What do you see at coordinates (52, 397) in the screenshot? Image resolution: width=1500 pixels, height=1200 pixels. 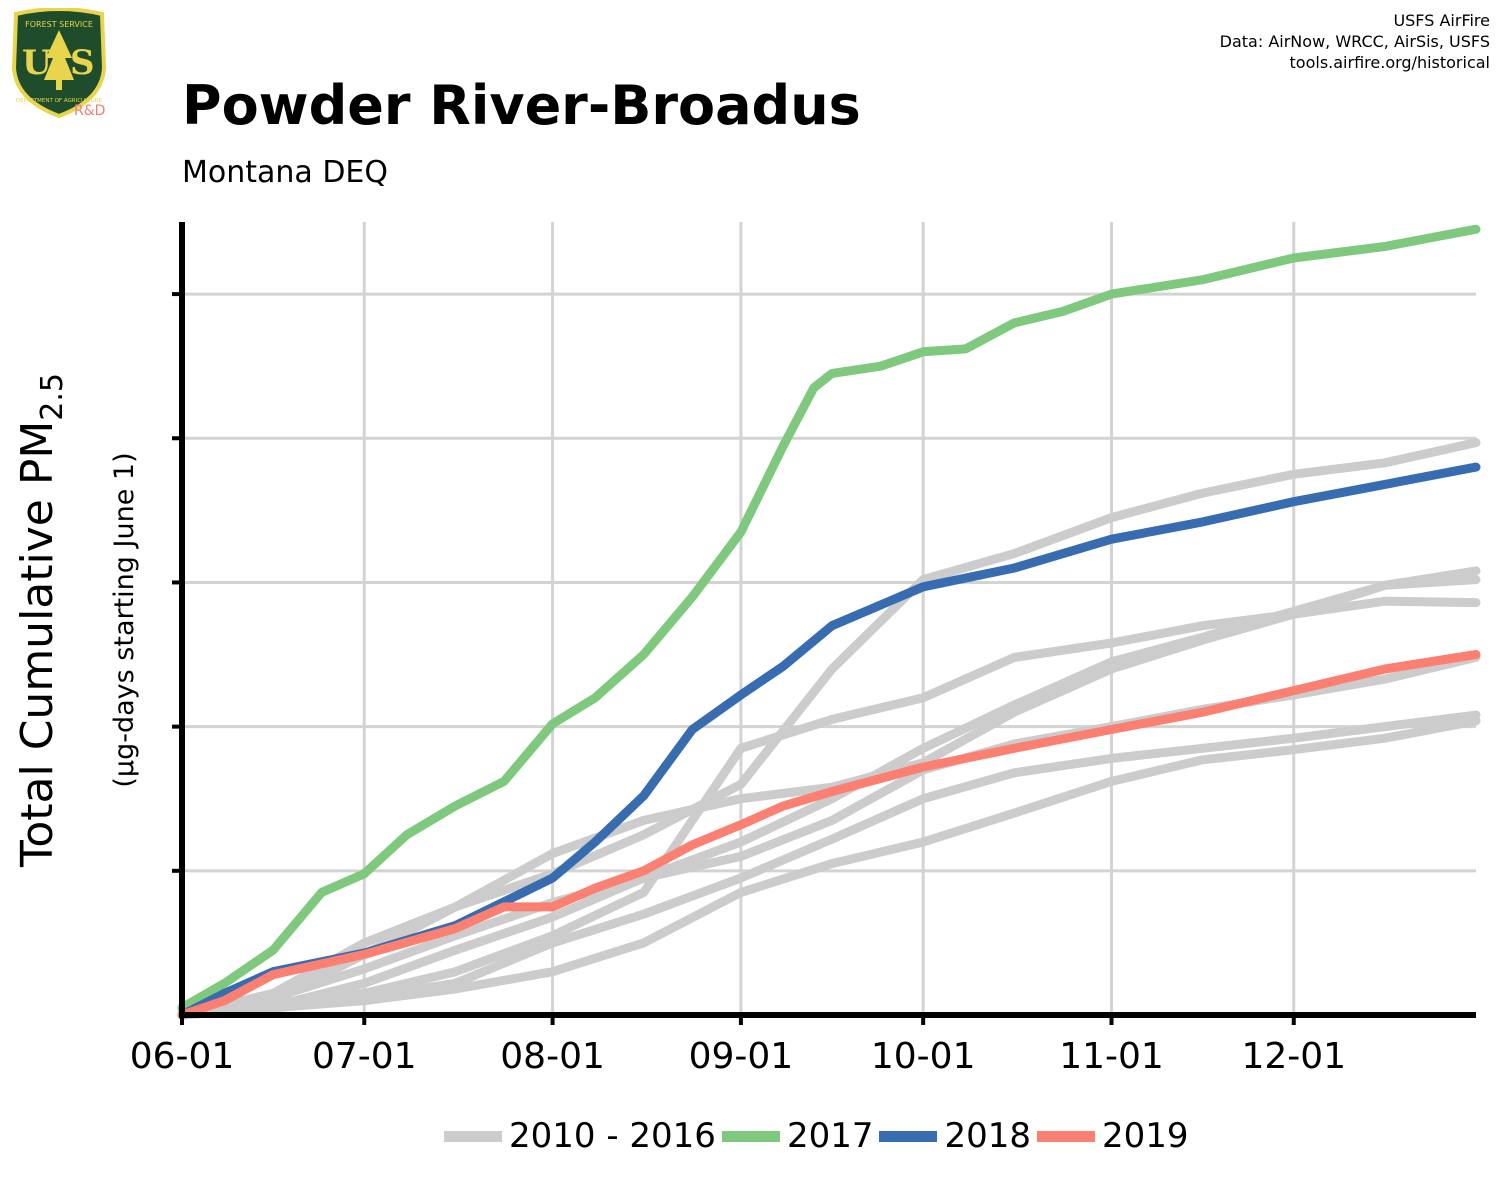 I see `y-axis-title-subscript: 2.5` at bounding box center [52, 397].